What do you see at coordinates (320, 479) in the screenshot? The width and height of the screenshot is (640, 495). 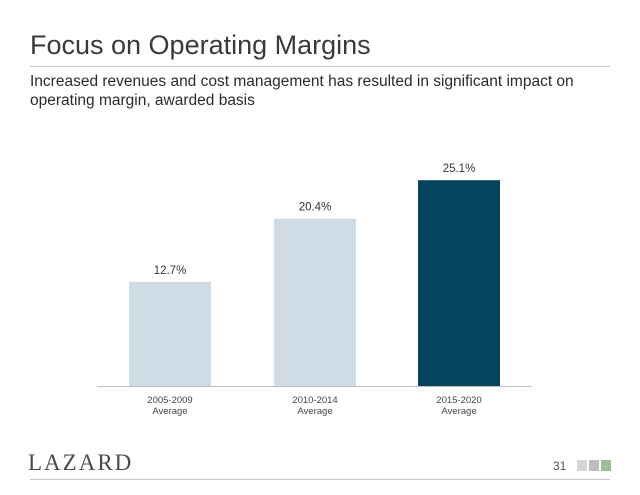 I see `footer-divider` at bounding box center [320, 479].